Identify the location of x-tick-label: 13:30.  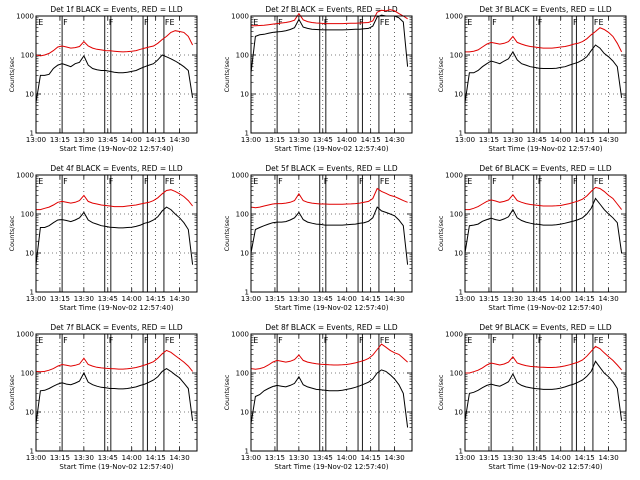
(299, 458).